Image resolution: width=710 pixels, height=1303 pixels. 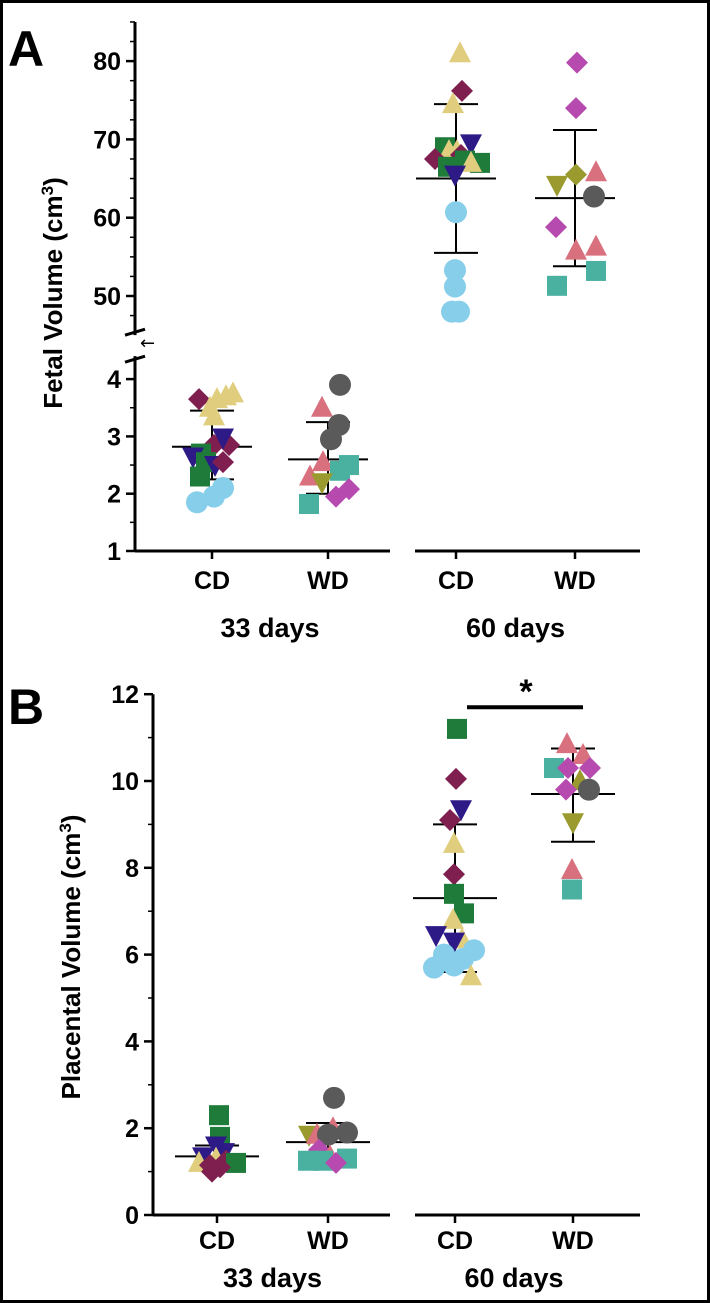 What do you see at coordinates (107, 297) in the screenshot?
I see `panel-a-y-tick-label: 50` at bounding box center [107, 297].